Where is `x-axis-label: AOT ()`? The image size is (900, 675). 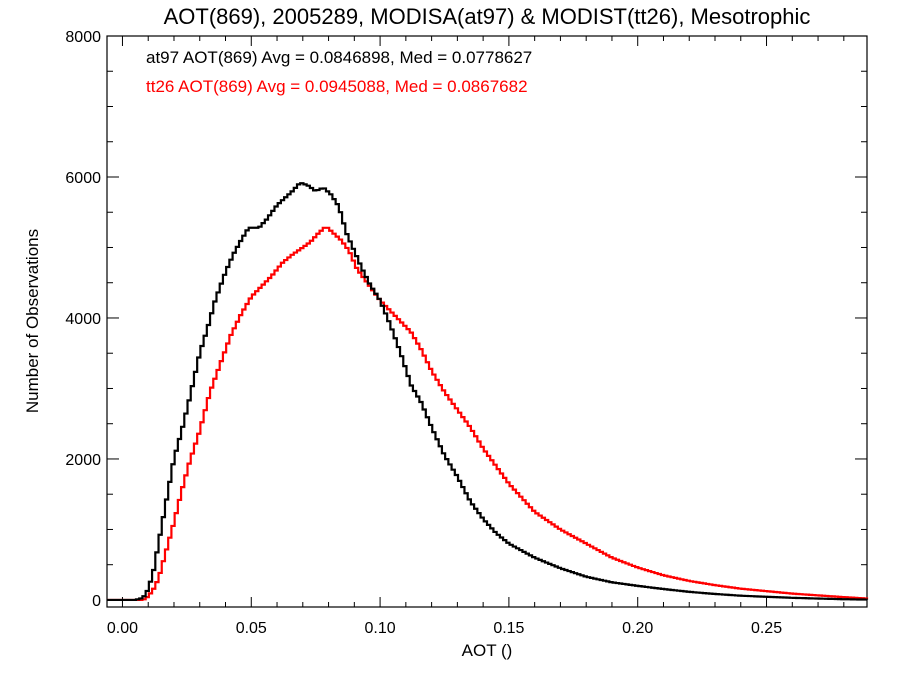
x-axis-label: AOT () is located at coordinates (487, 650).